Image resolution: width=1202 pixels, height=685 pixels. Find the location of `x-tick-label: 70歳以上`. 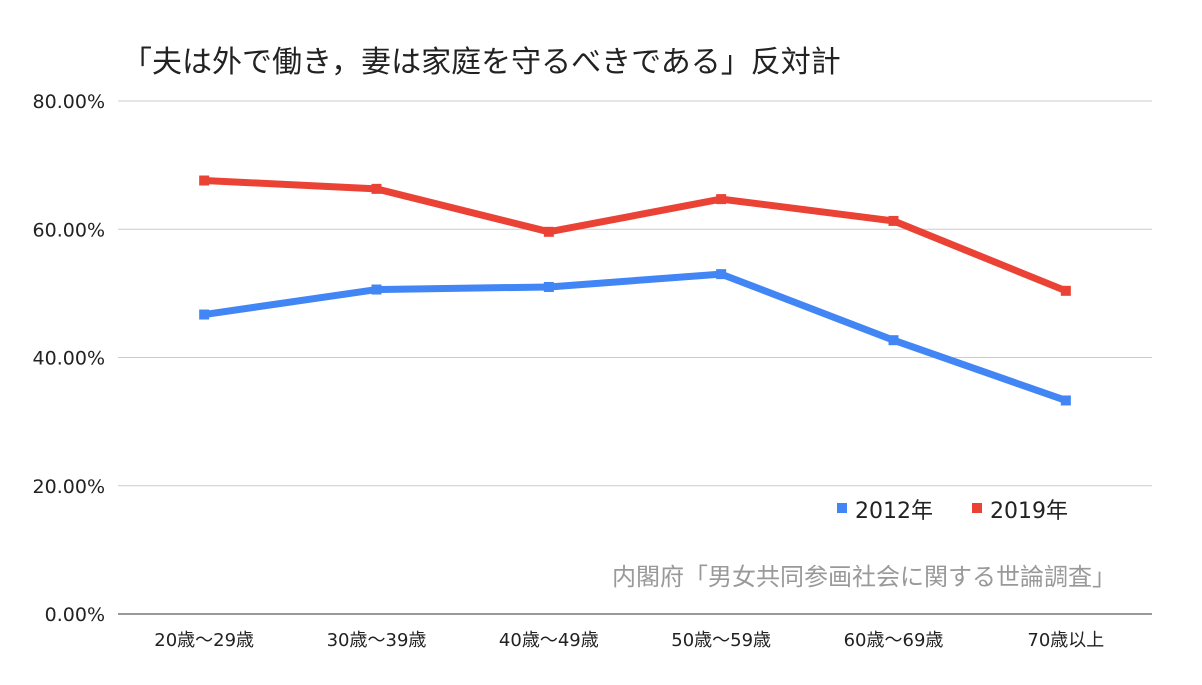

x-tick-label: 70歳以上 is located at coordinates (1065, 640).